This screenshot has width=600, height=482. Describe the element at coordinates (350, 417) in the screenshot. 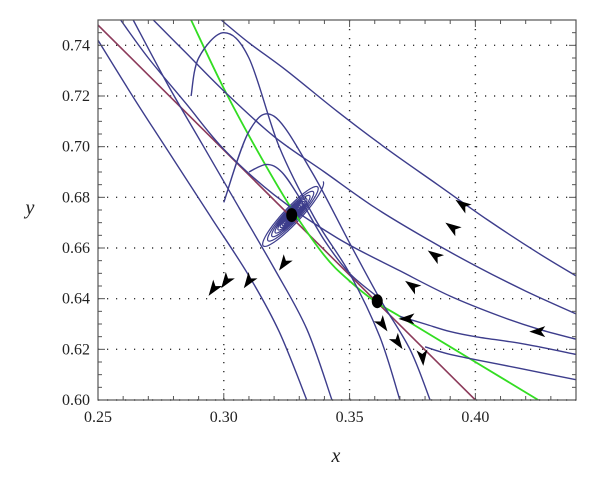

I see `x-tick-label: 0.35` at that location.